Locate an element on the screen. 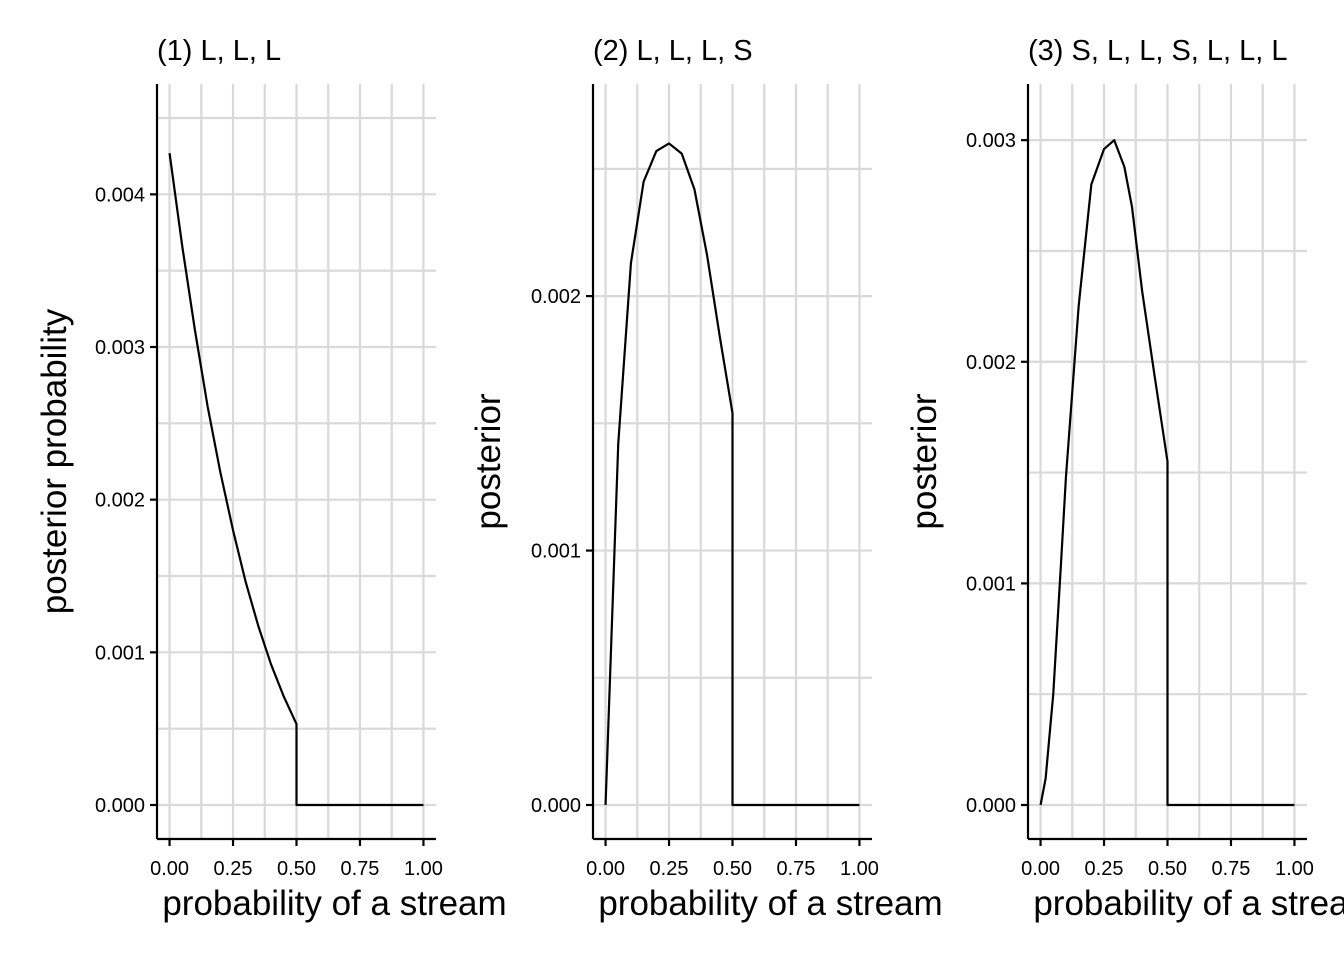 This screenshot has height=960, width=1344. panel-title: (2) L, L, L, S is located at coordinates (673, 51).